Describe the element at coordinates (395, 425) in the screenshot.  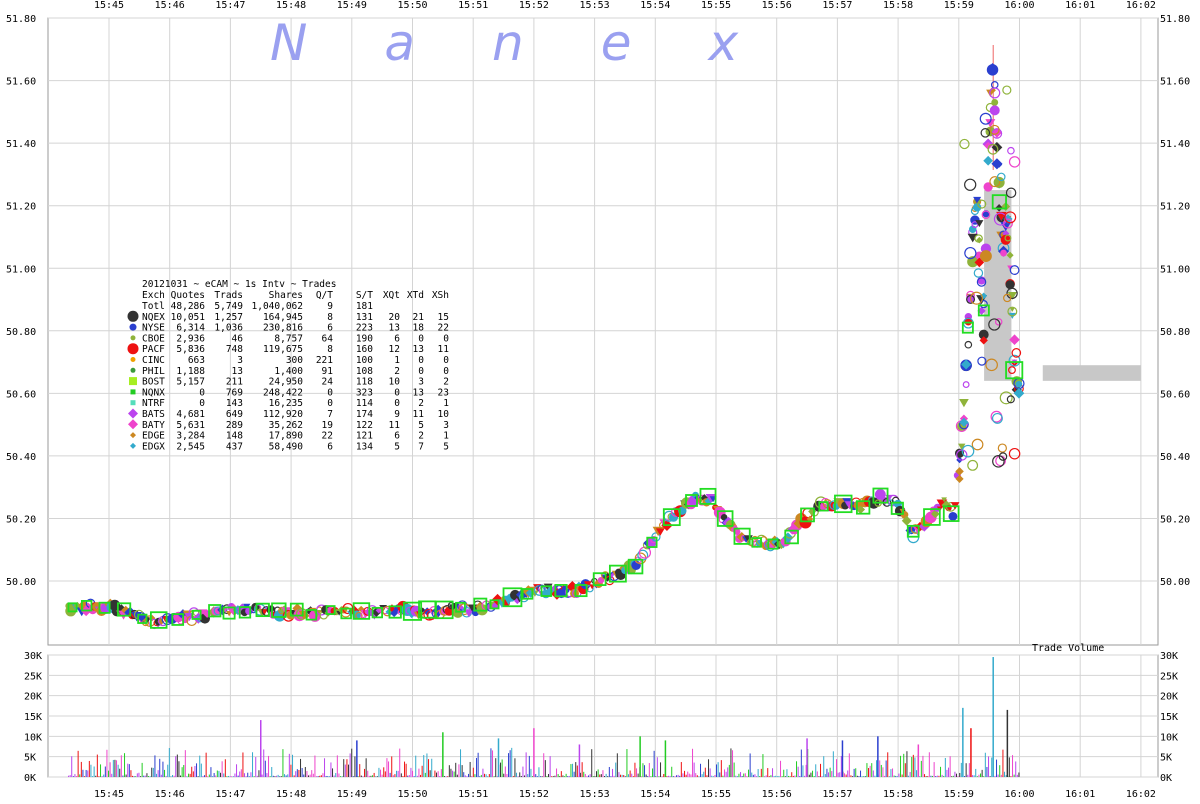
I see `stats-cell: 11` at that location.